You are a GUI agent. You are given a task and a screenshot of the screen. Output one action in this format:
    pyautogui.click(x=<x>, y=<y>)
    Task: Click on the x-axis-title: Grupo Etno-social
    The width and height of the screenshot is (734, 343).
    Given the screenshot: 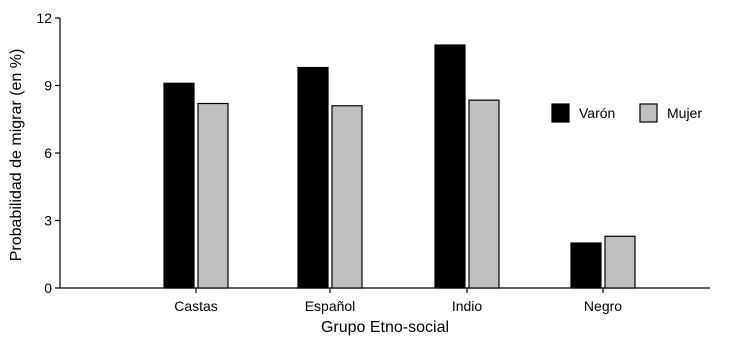 What is the action you would take?
    pyautogui.click(x=385, y=327)
    